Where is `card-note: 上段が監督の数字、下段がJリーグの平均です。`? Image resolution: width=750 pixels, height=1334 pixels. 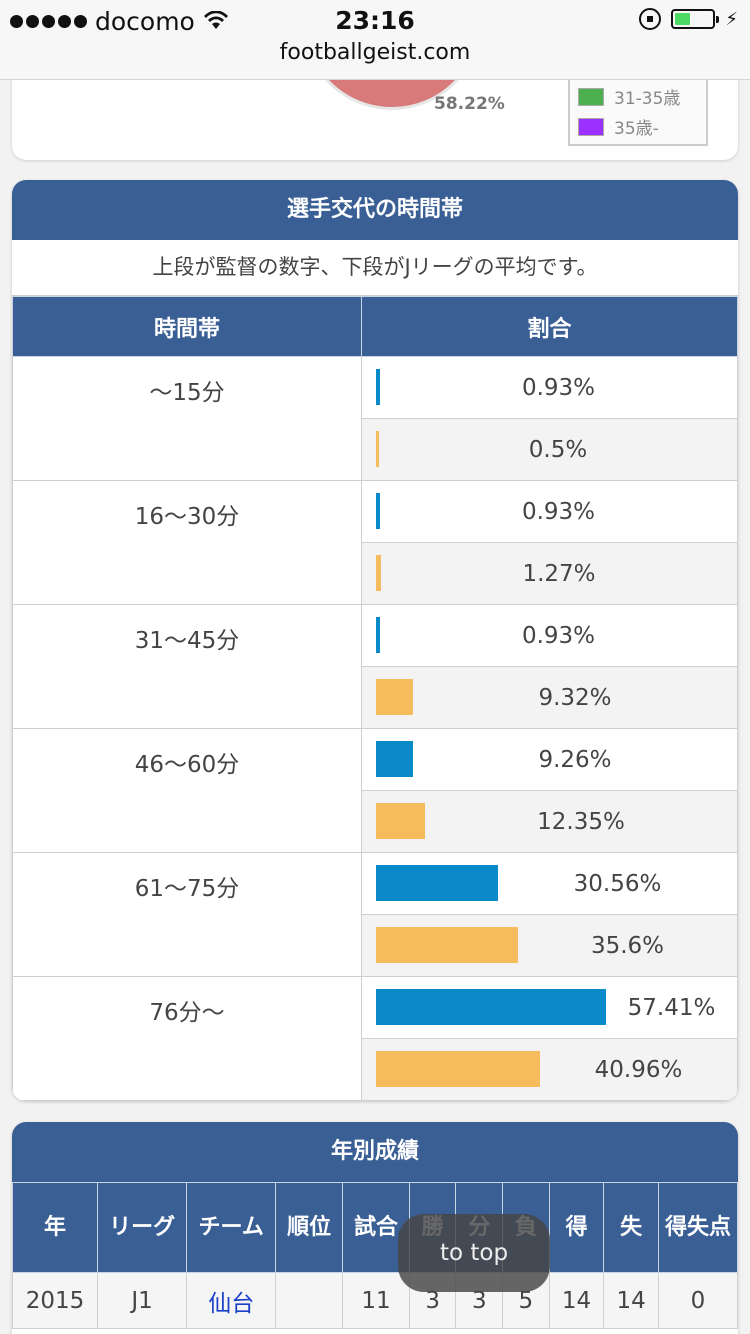 card-note: 上段が監督の数字、下段がJリーグの平均です。 is located at coordinates (375, 268).